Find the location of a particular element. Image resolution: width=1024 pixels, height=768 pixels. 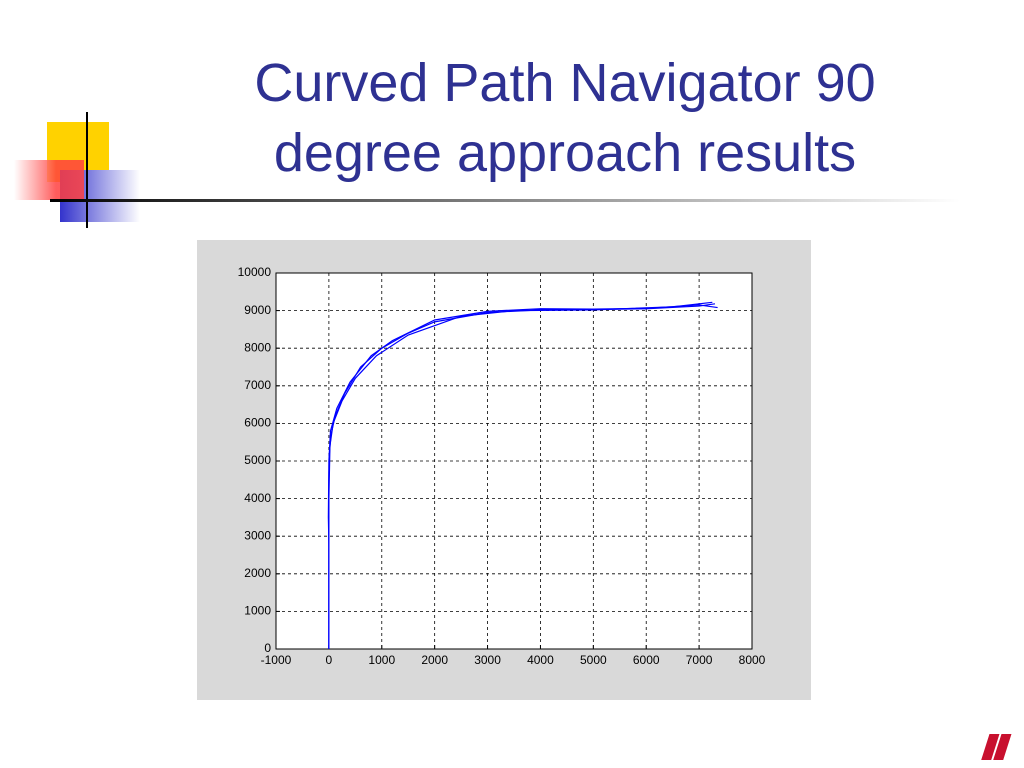

y-tick-label: 7000 is located at coordinates (257, 385).